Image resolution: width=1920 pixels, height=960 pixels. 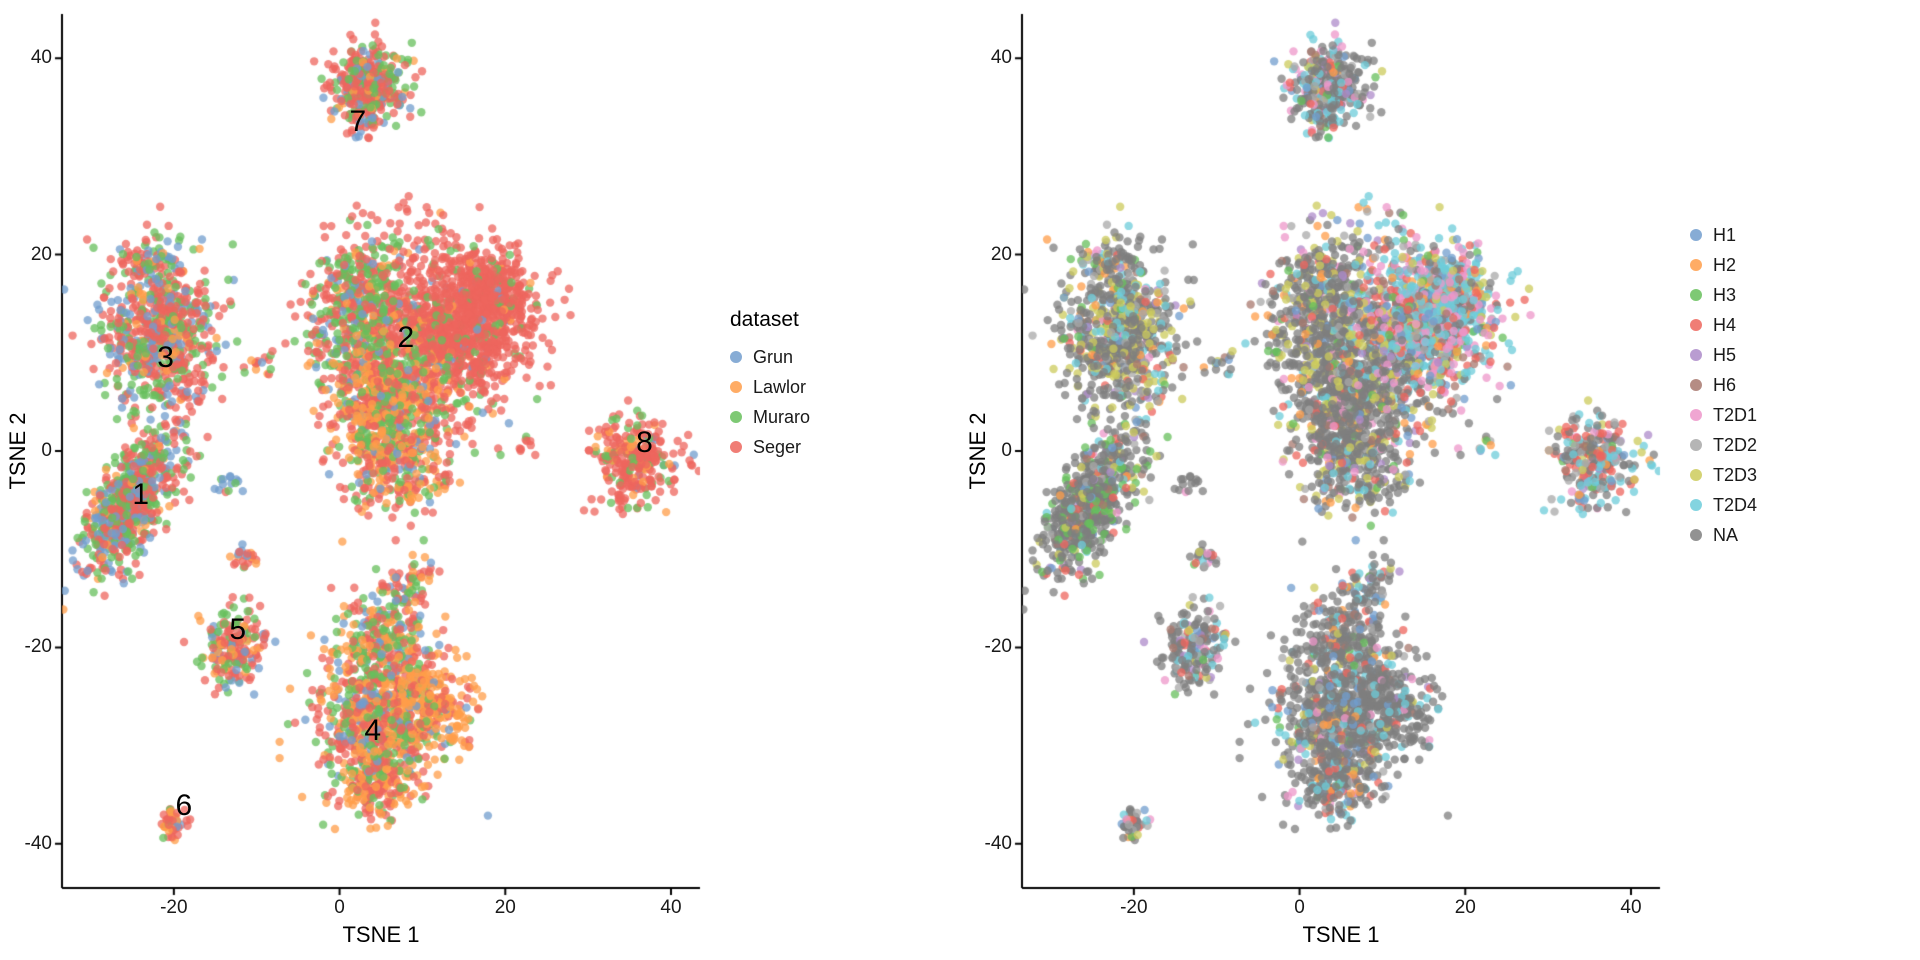 I want to click on legend-item-label: H1, so click(x=1725, y=234).